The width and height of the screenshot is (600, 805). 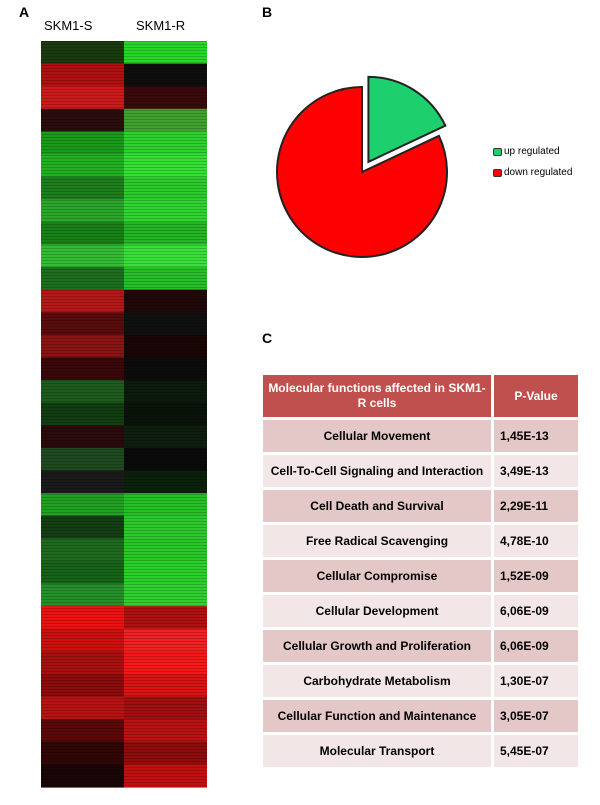 I want to click on pie-slice-up-regulated, so click(x=407, y=119).